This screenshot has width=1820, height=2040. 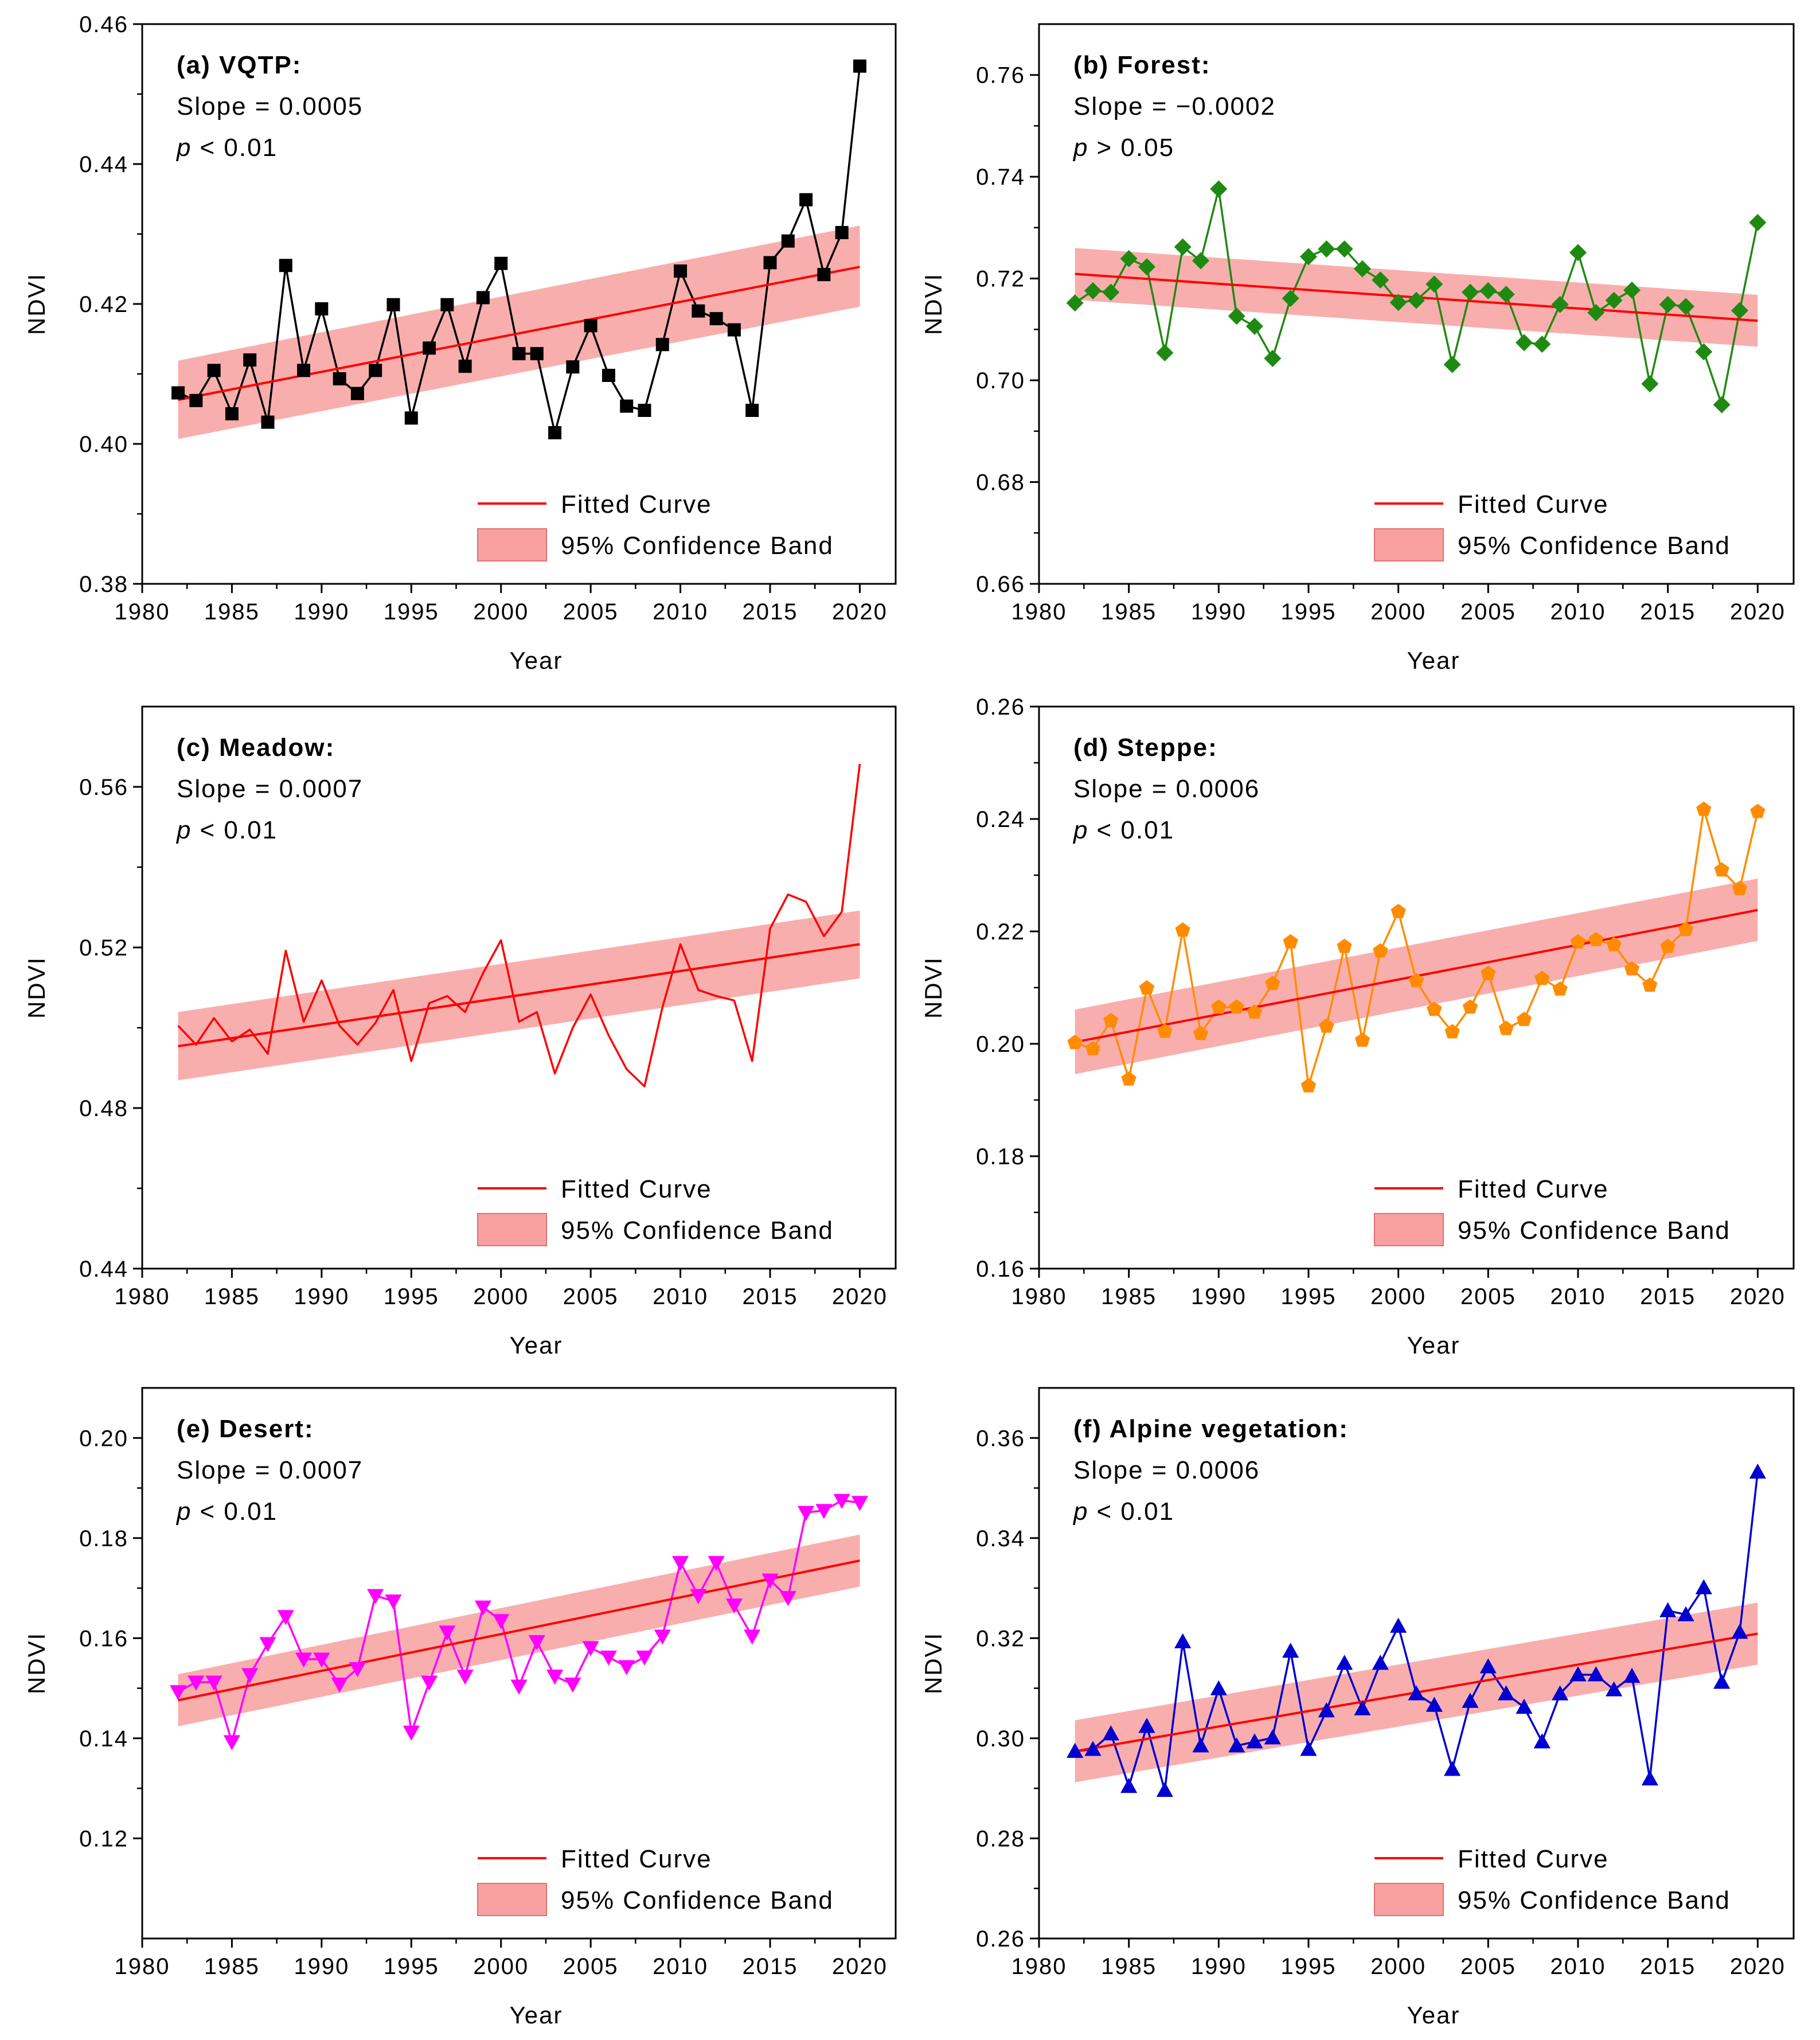 I want to click on y-tick-label: 0.28, so click(x=1000, y=1839).